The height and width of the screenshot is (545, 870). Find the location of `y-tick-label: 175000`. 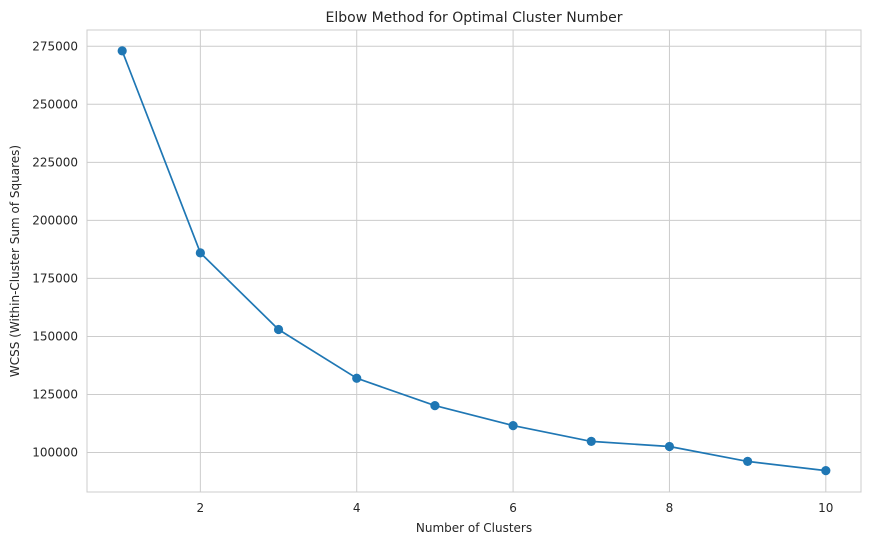

y-tick-label: 175000 is located at coordinates (55, 278).